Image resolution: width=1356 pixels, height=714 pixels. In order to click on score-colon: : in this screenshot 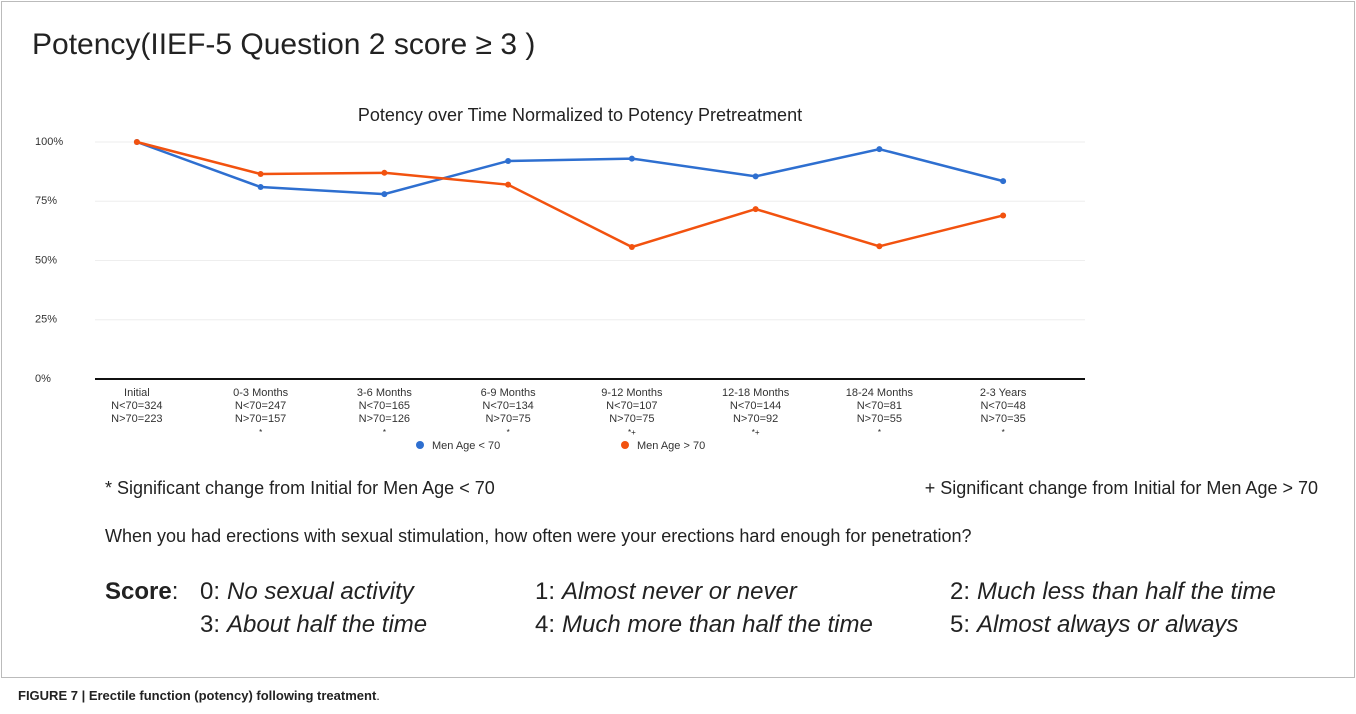, I will do `click(175, 591)`.